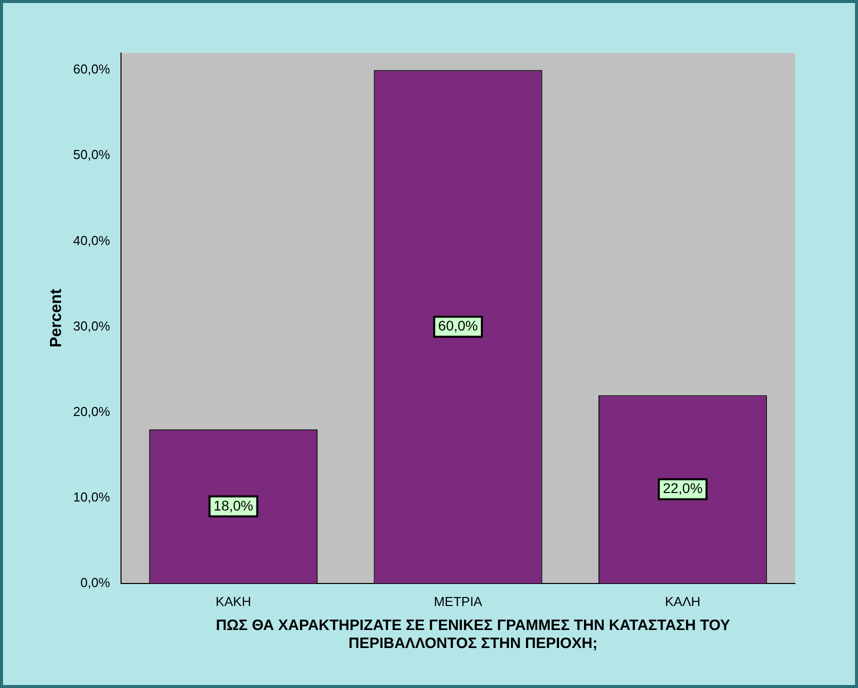 The image size is (858, 688). Describe the element at coordinates (95, 582) in the screenshot. I see `y-tick-label: 0,0%` at that location.